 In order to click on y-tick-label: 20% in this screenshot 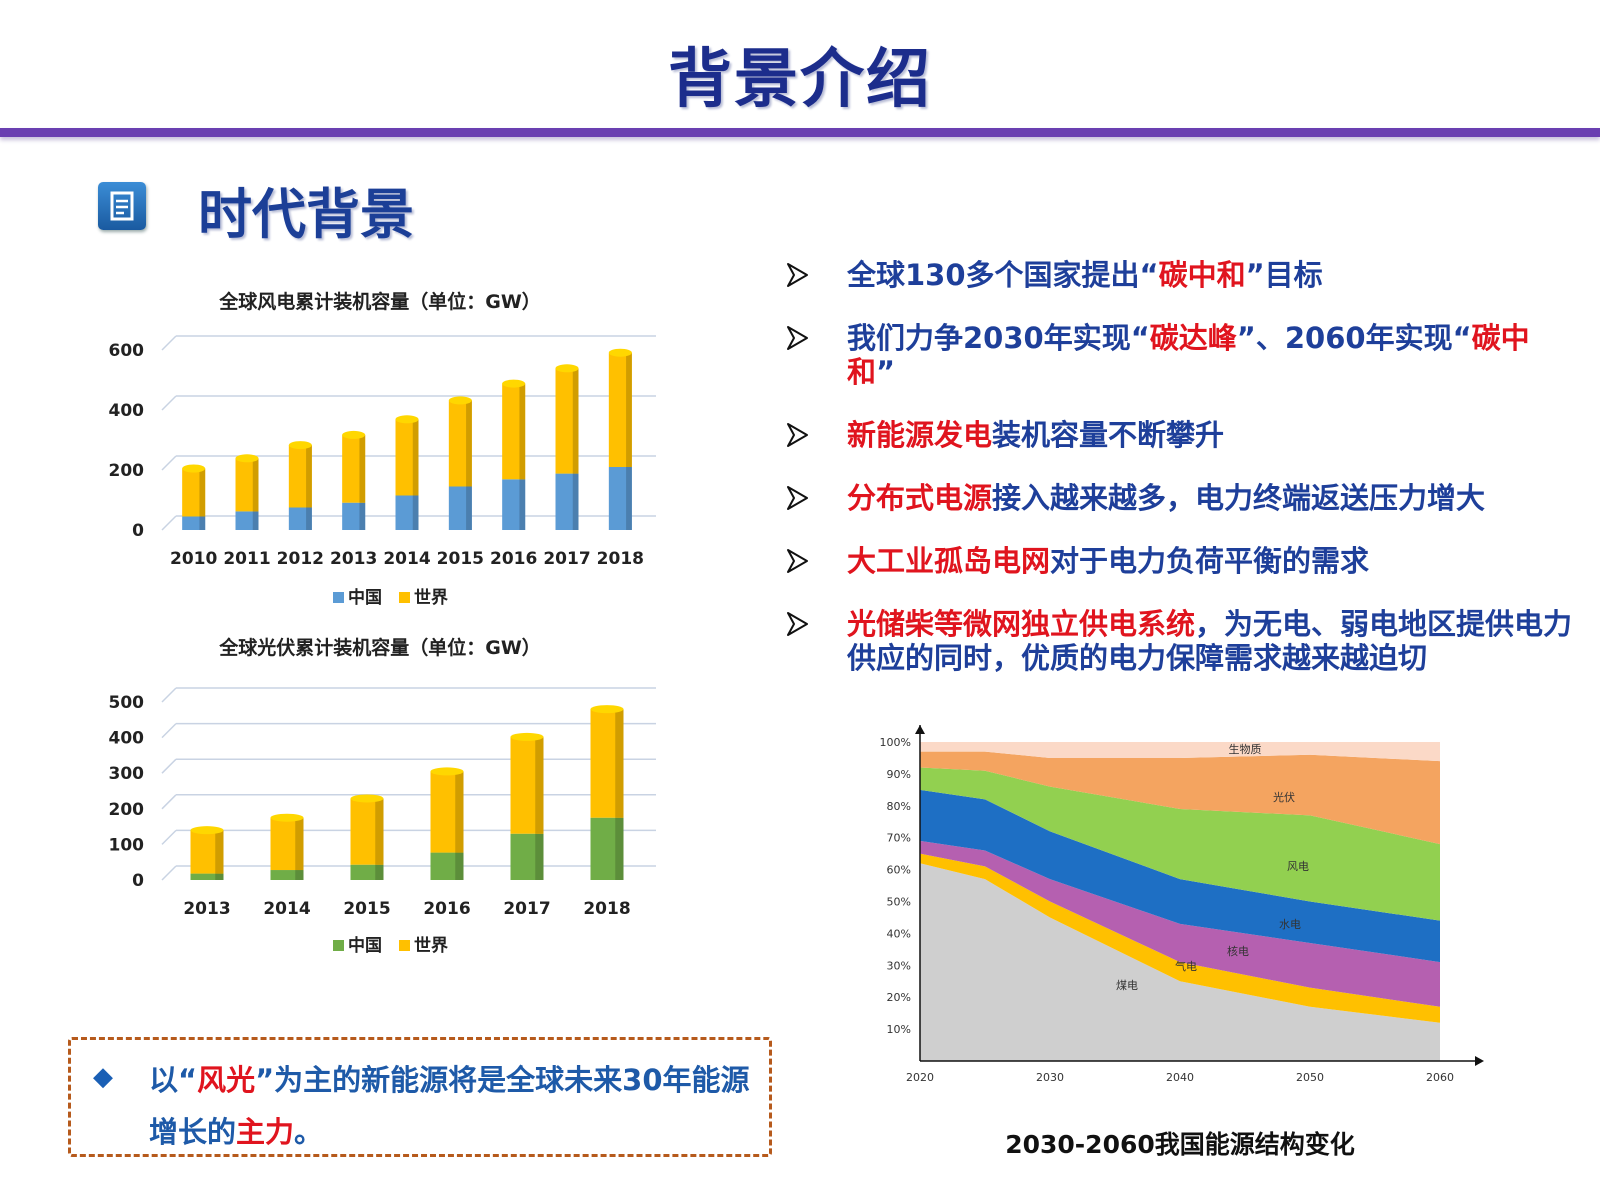, I will do `click(899, 997)`.